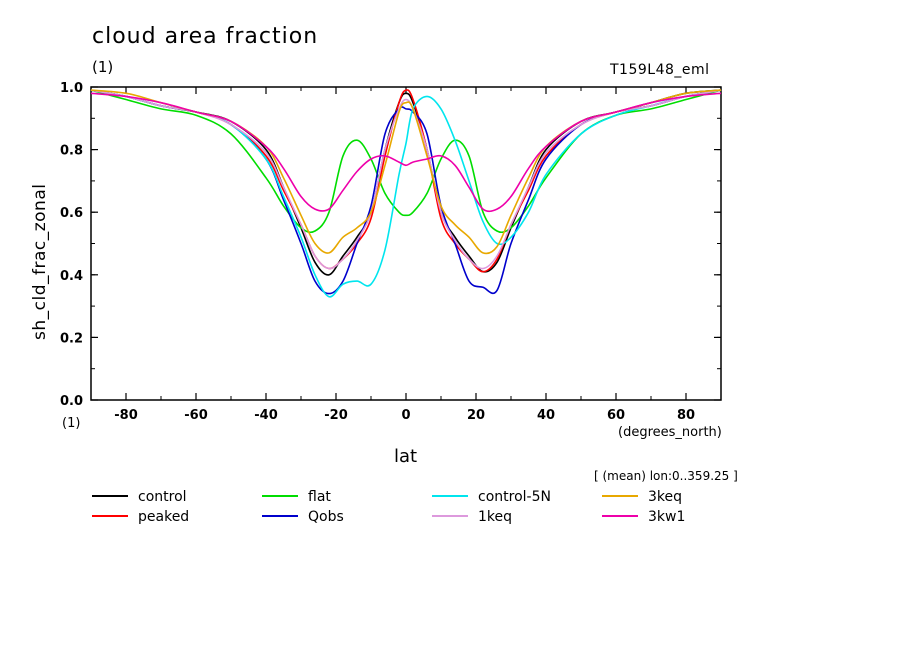 This screenshot has width=904, height=654. I want to click on x-tick-label: -80, so click(126, 415).